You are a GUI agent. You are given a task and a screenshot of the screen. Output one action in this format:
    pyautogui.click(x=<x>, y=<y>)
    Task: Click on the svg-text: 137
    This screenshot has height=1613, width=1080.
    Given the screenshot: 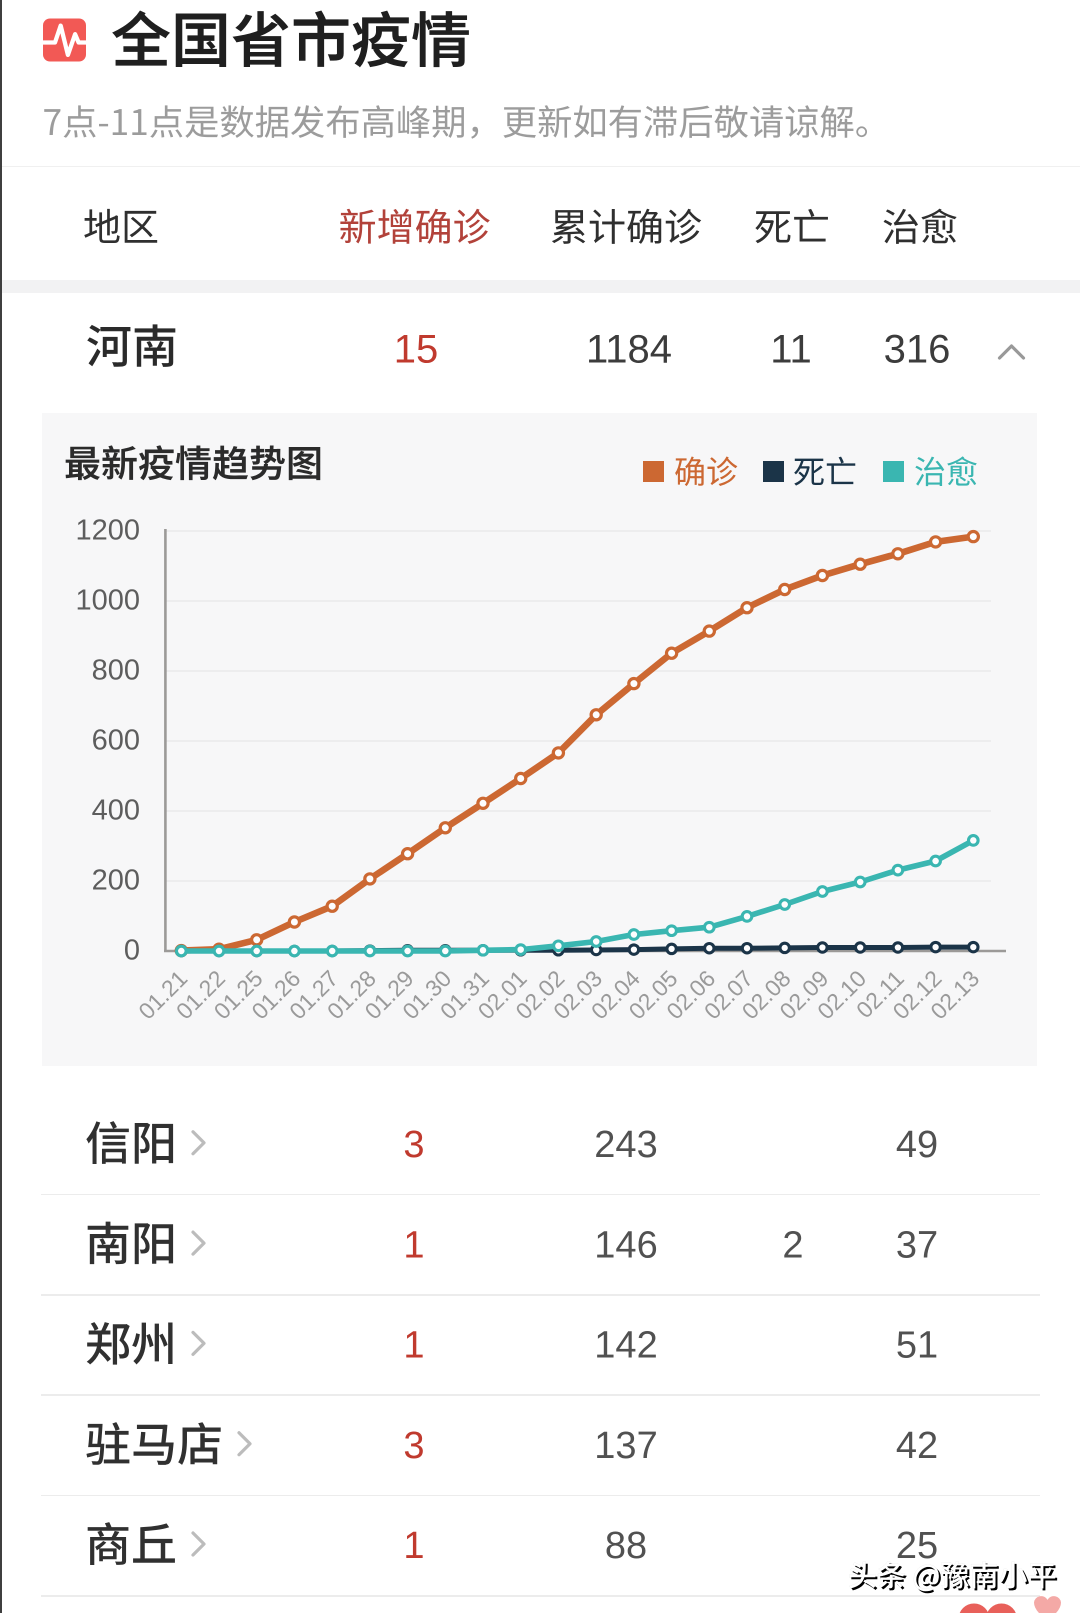 What is the action you would take?
    pyautogui.click(x=625, y=1446)
    